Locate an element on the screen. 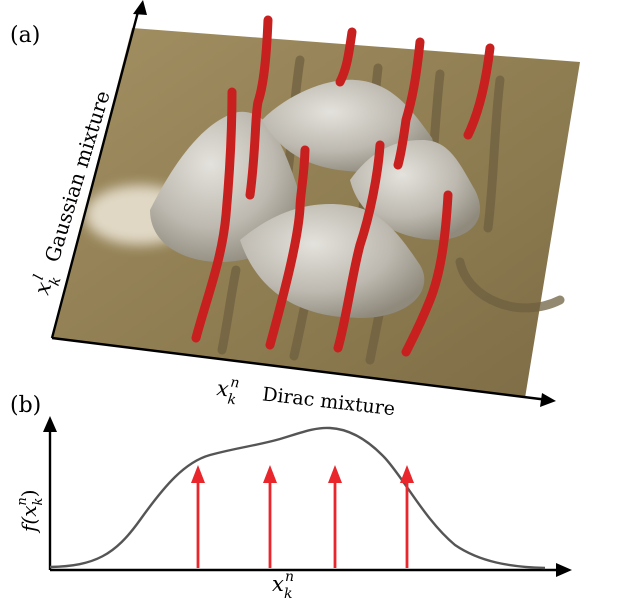 This screenshot has width=628, height=604. axis-a-y-sup: l is located at coordinates (39, 277).